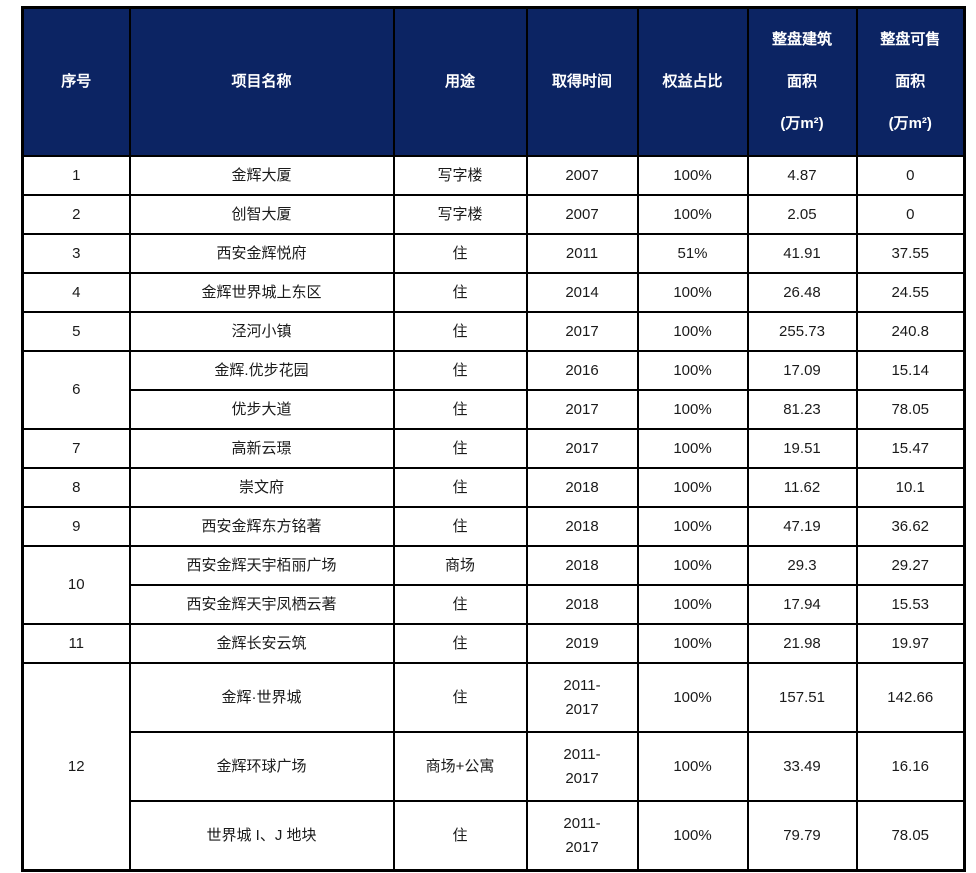  What do you see at coordinates (802, 448) in the screenshot?
I see `gfa-cell: 19.51` at bounding box center [802, 448].